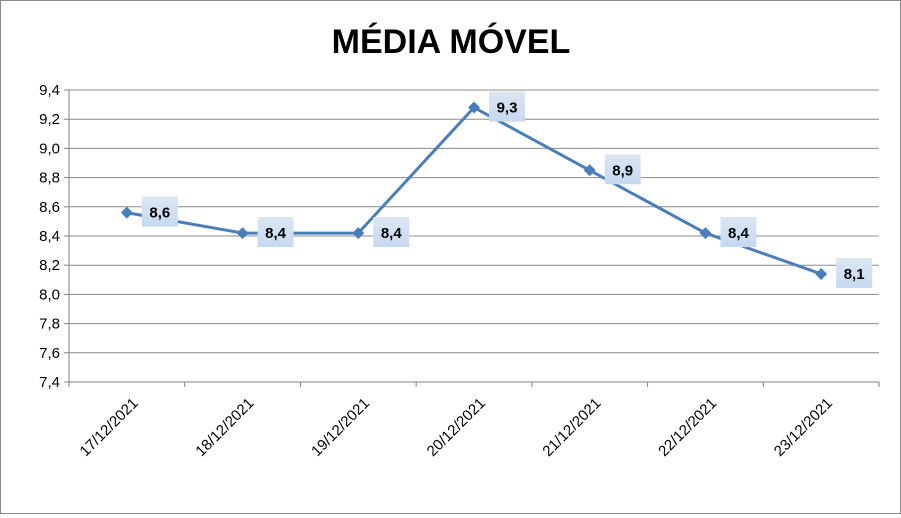 The height and width of the screenshot is (518, 901). I want to click on x-tick-label: 23/12/2021, so click(803, 427).